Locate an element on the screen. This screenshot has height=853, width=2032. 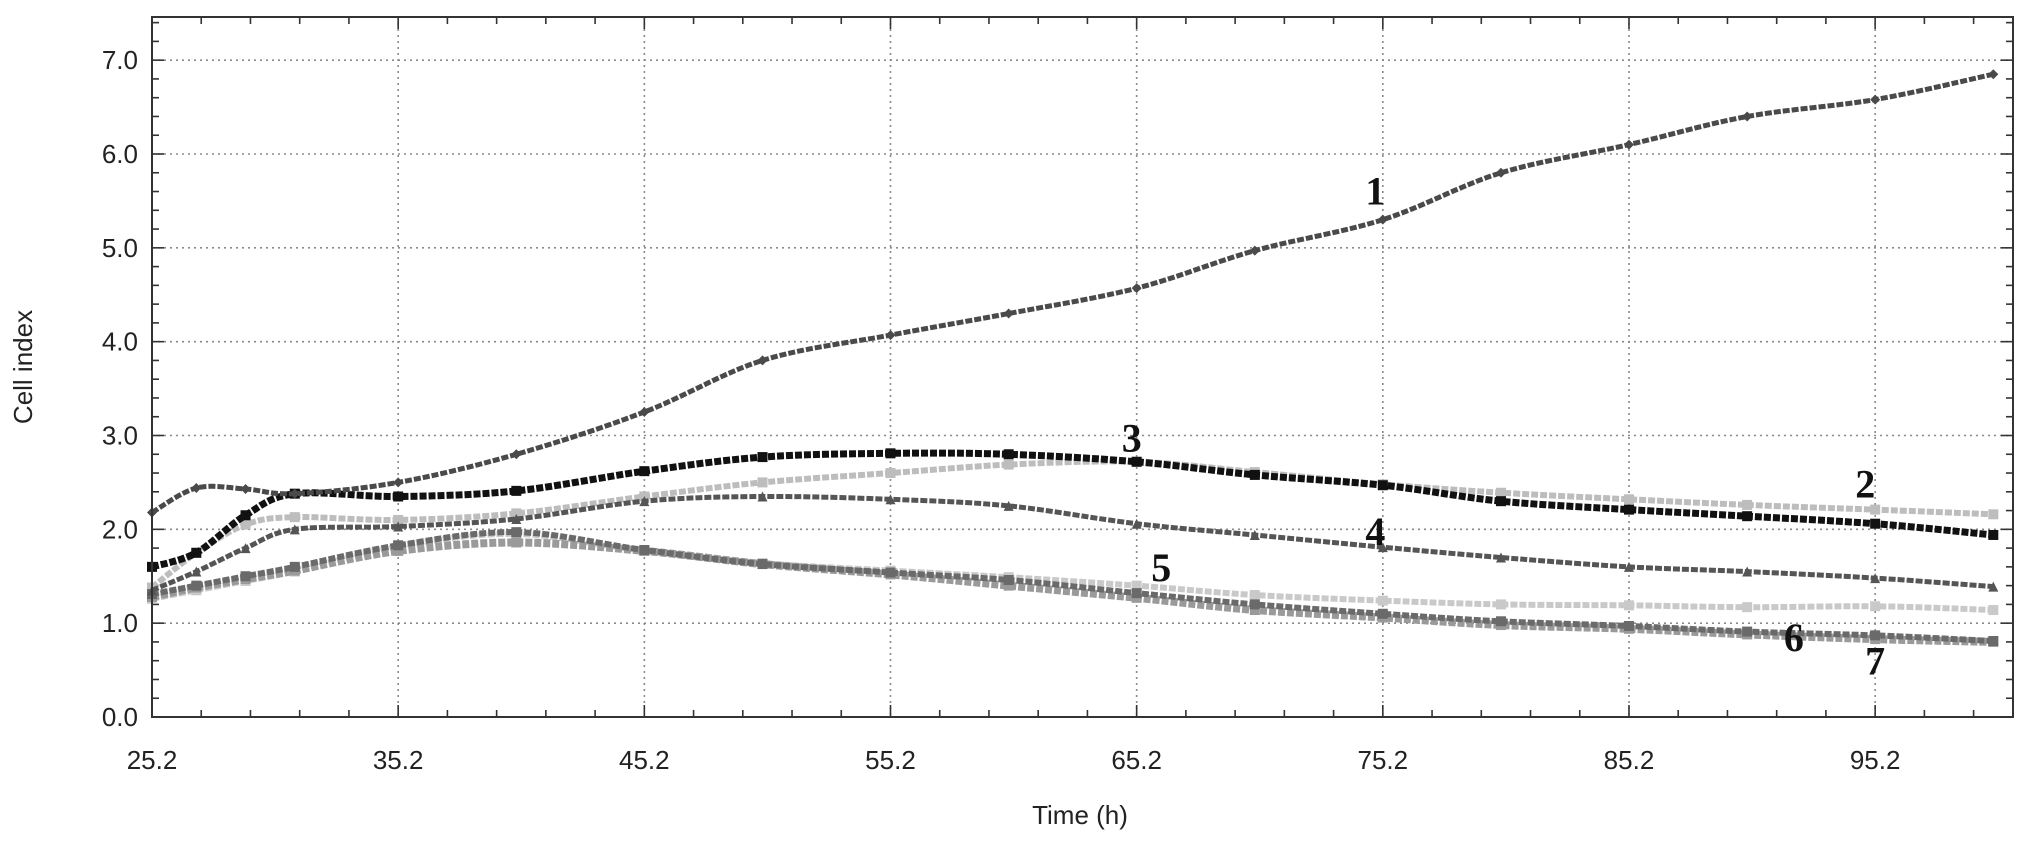
x-tick-label: 45.2 is located at coordinates (644, 760).